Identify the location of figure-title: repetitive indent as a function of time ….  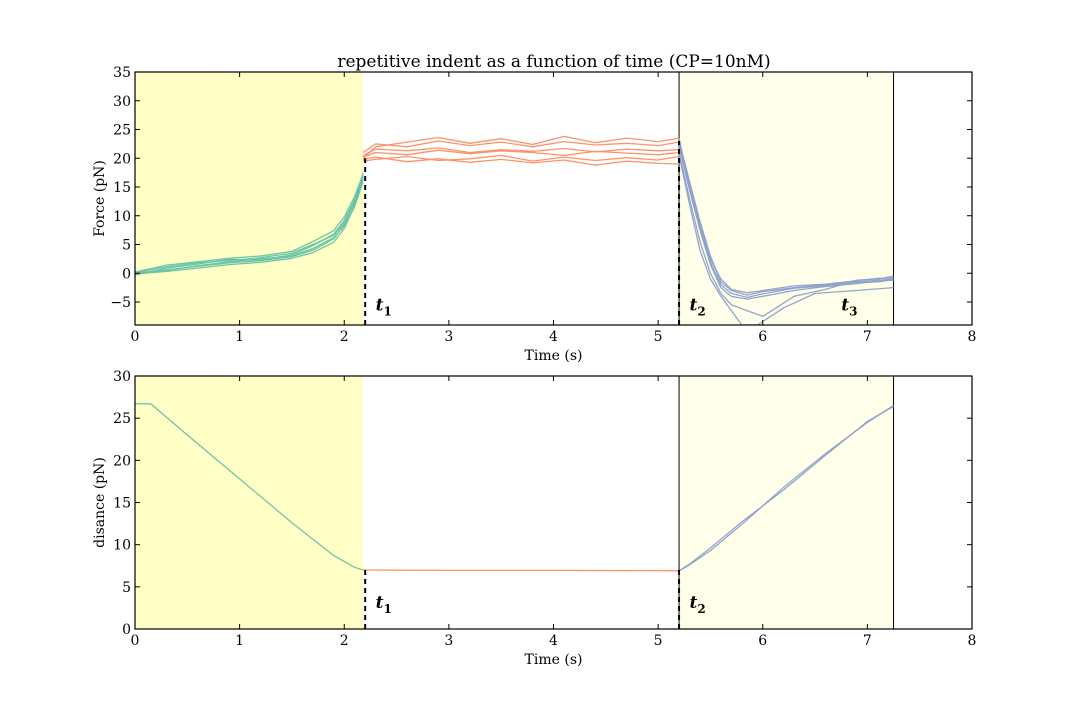
(553, 62).